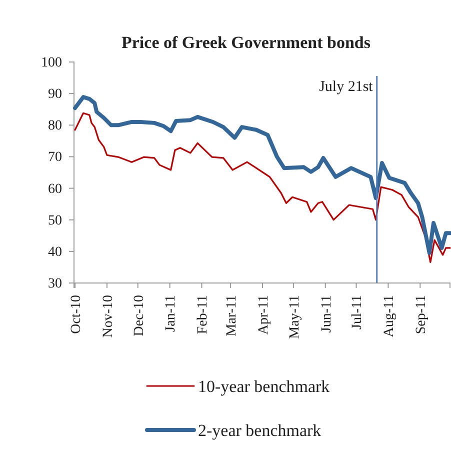 The image size is (451, 454). What do you see at coordinates (346, 87) in the screenshot?
I see `ref-line-label: July 21st` at bounding box center [346, 87].